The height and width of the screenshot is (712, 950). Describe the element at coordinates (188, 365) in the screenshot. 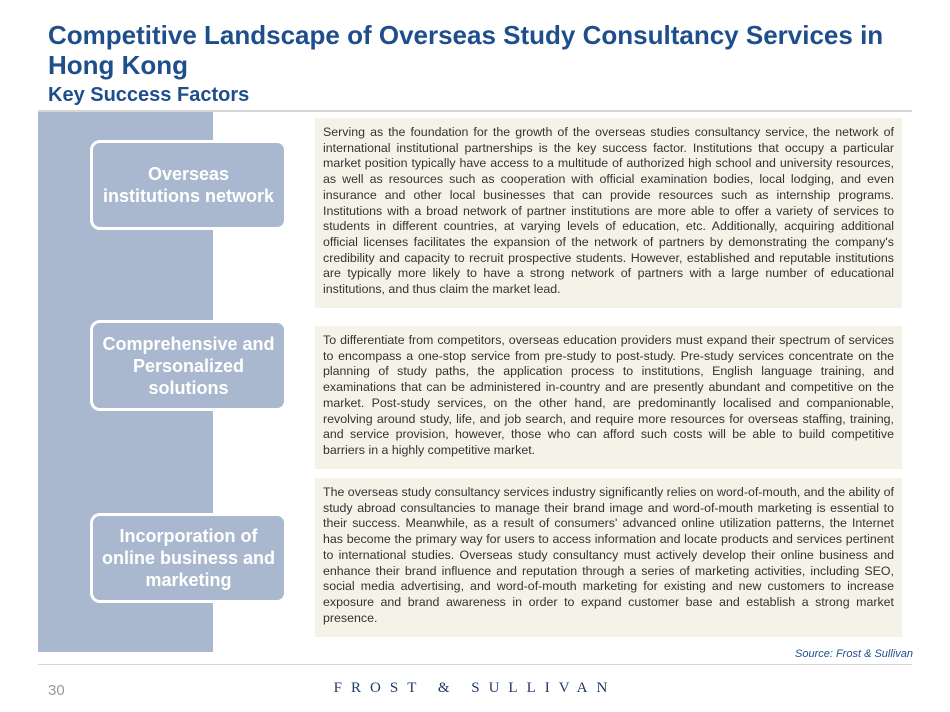

I see `factor-label: Comprehensive and Personalized solutions` at that location.